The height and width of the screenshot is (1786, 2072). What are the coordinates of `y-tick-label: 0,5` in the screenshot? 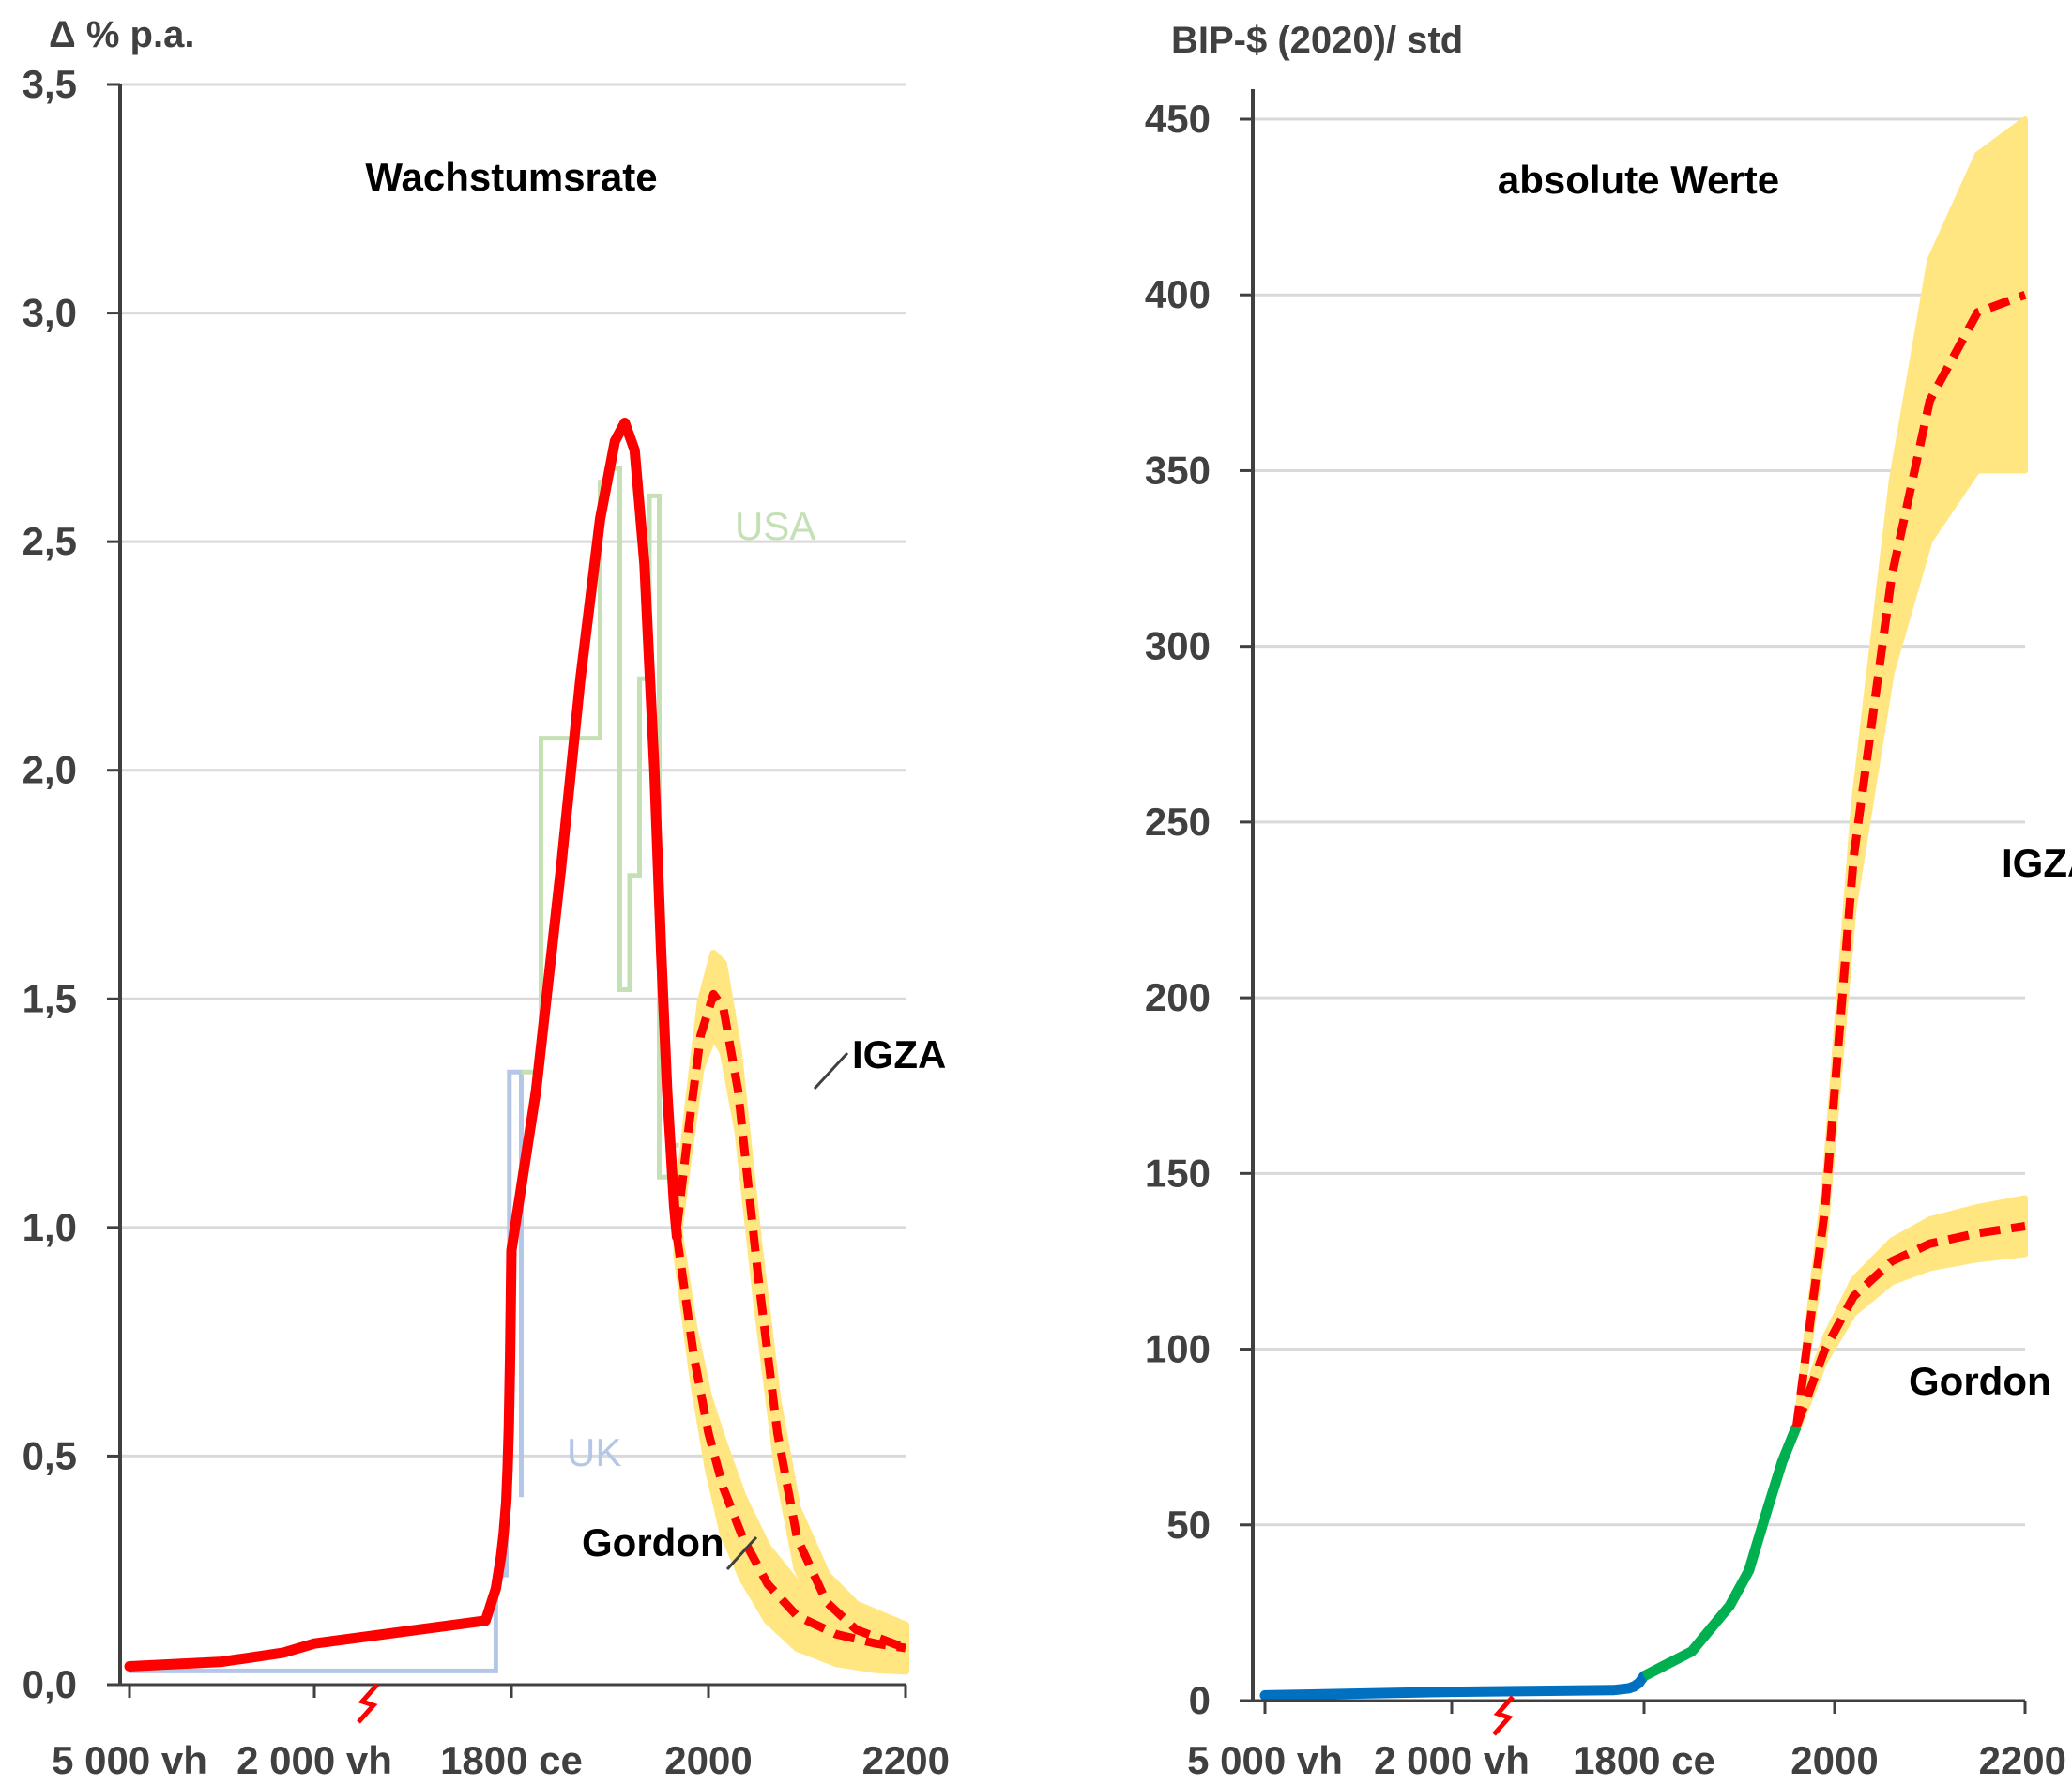 It's located at (50, 1455).